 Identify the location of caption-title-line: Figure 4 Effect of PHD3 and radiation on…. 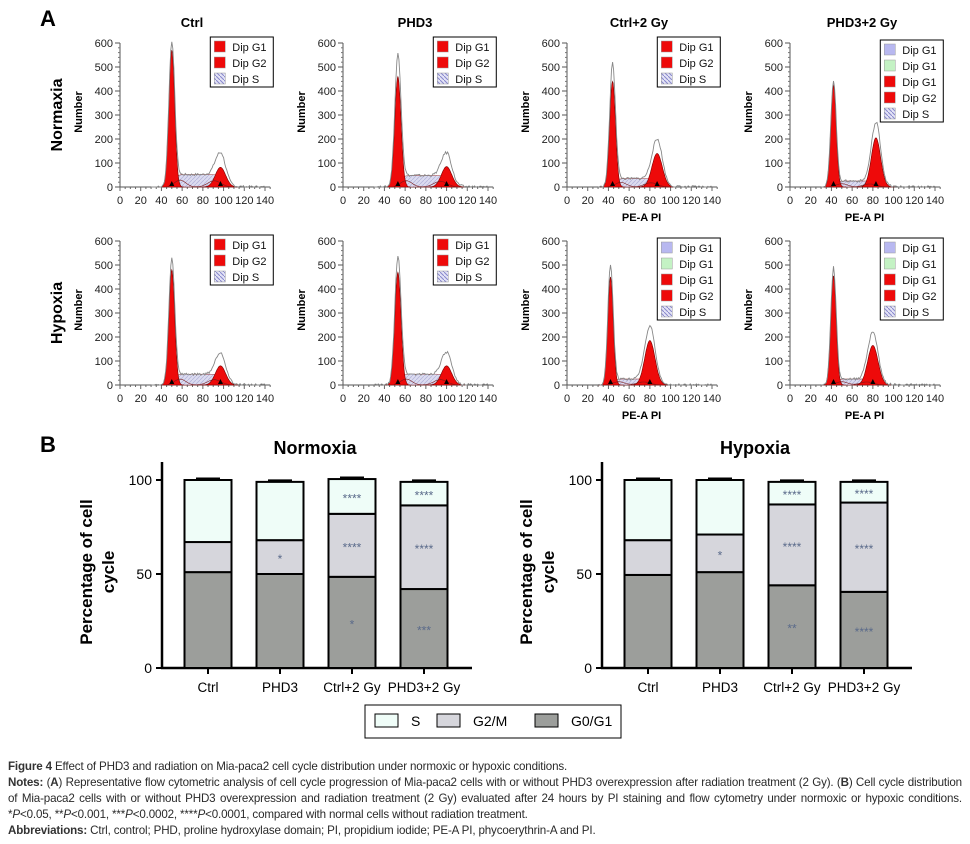
(485, 767).